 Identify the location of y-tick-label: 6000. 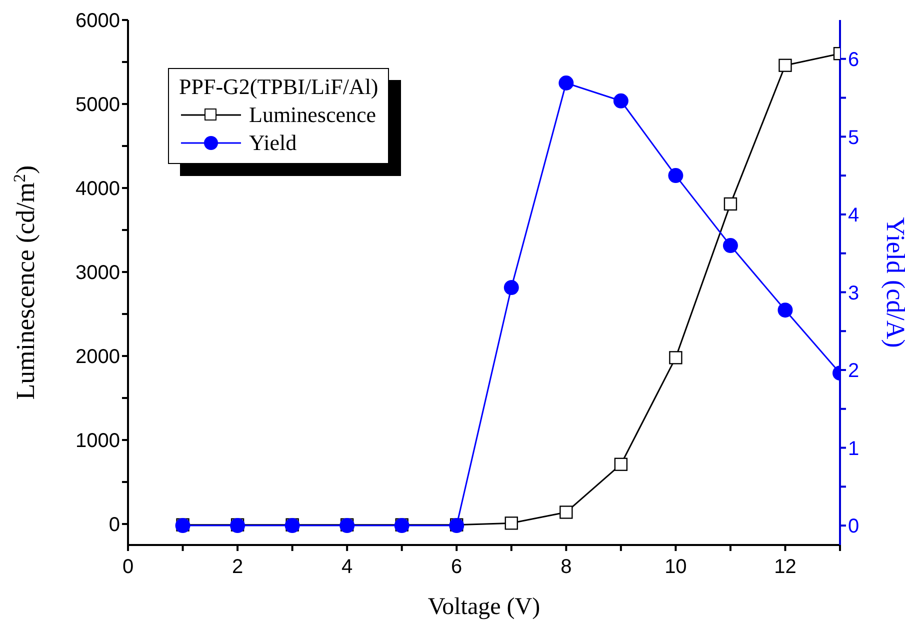
(98, 21).